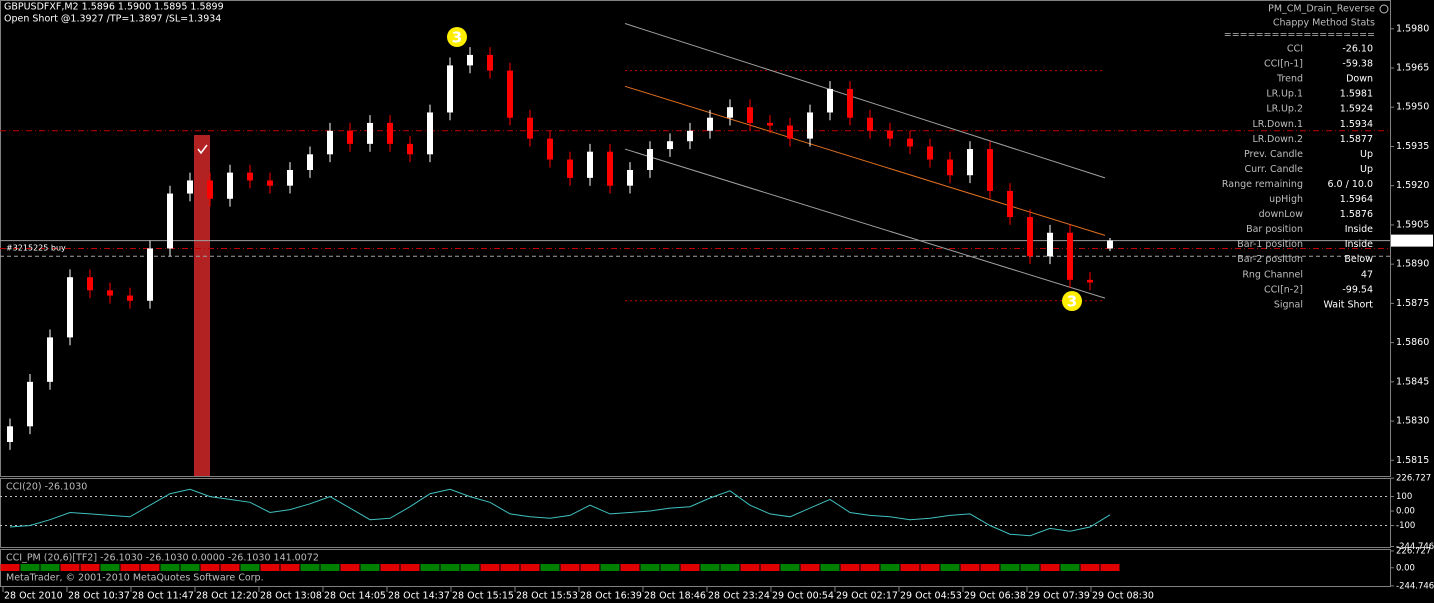 This screenshot has height=603, width=1434. Describe the element at coordinates (46, 487) in the screenshot. I see `cci-label: CCI(20) -26.1030` at that location.